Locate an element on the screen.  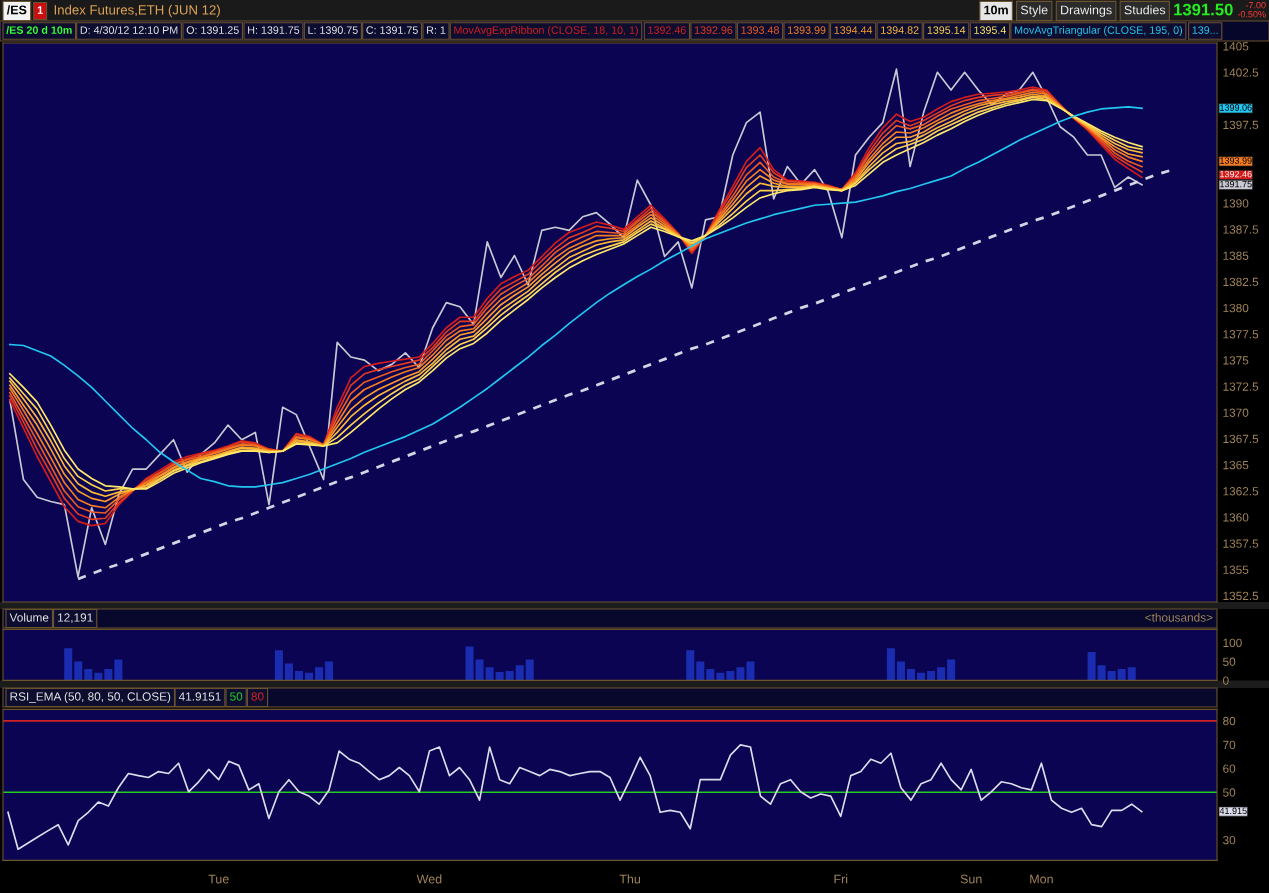
text: Drawings is located at coordinates (1086, 11).